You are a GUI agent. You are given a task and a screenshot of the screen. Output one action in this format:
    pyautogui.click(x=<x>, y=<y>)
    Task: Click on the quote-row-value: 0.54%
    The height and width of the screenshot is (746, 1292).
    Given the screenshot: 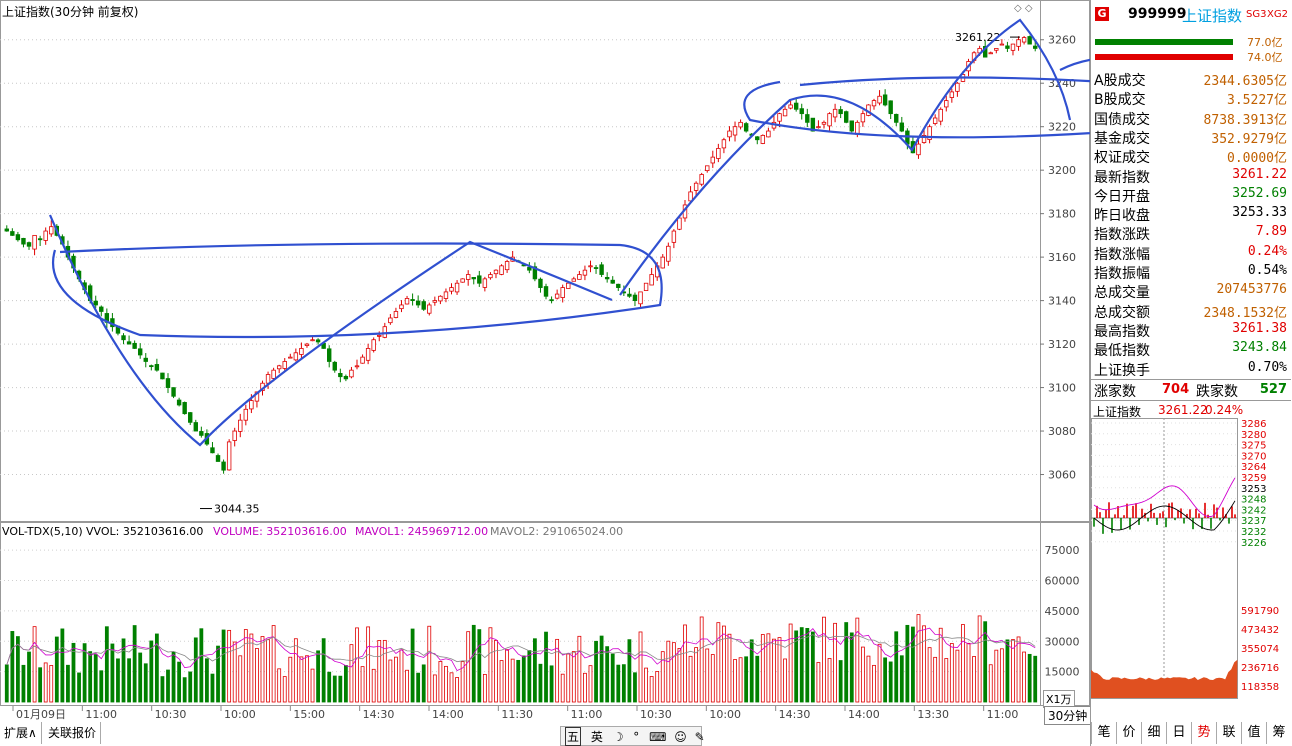 What is the action you would take?
    pyautogui.click(x=1267, y=270)
    